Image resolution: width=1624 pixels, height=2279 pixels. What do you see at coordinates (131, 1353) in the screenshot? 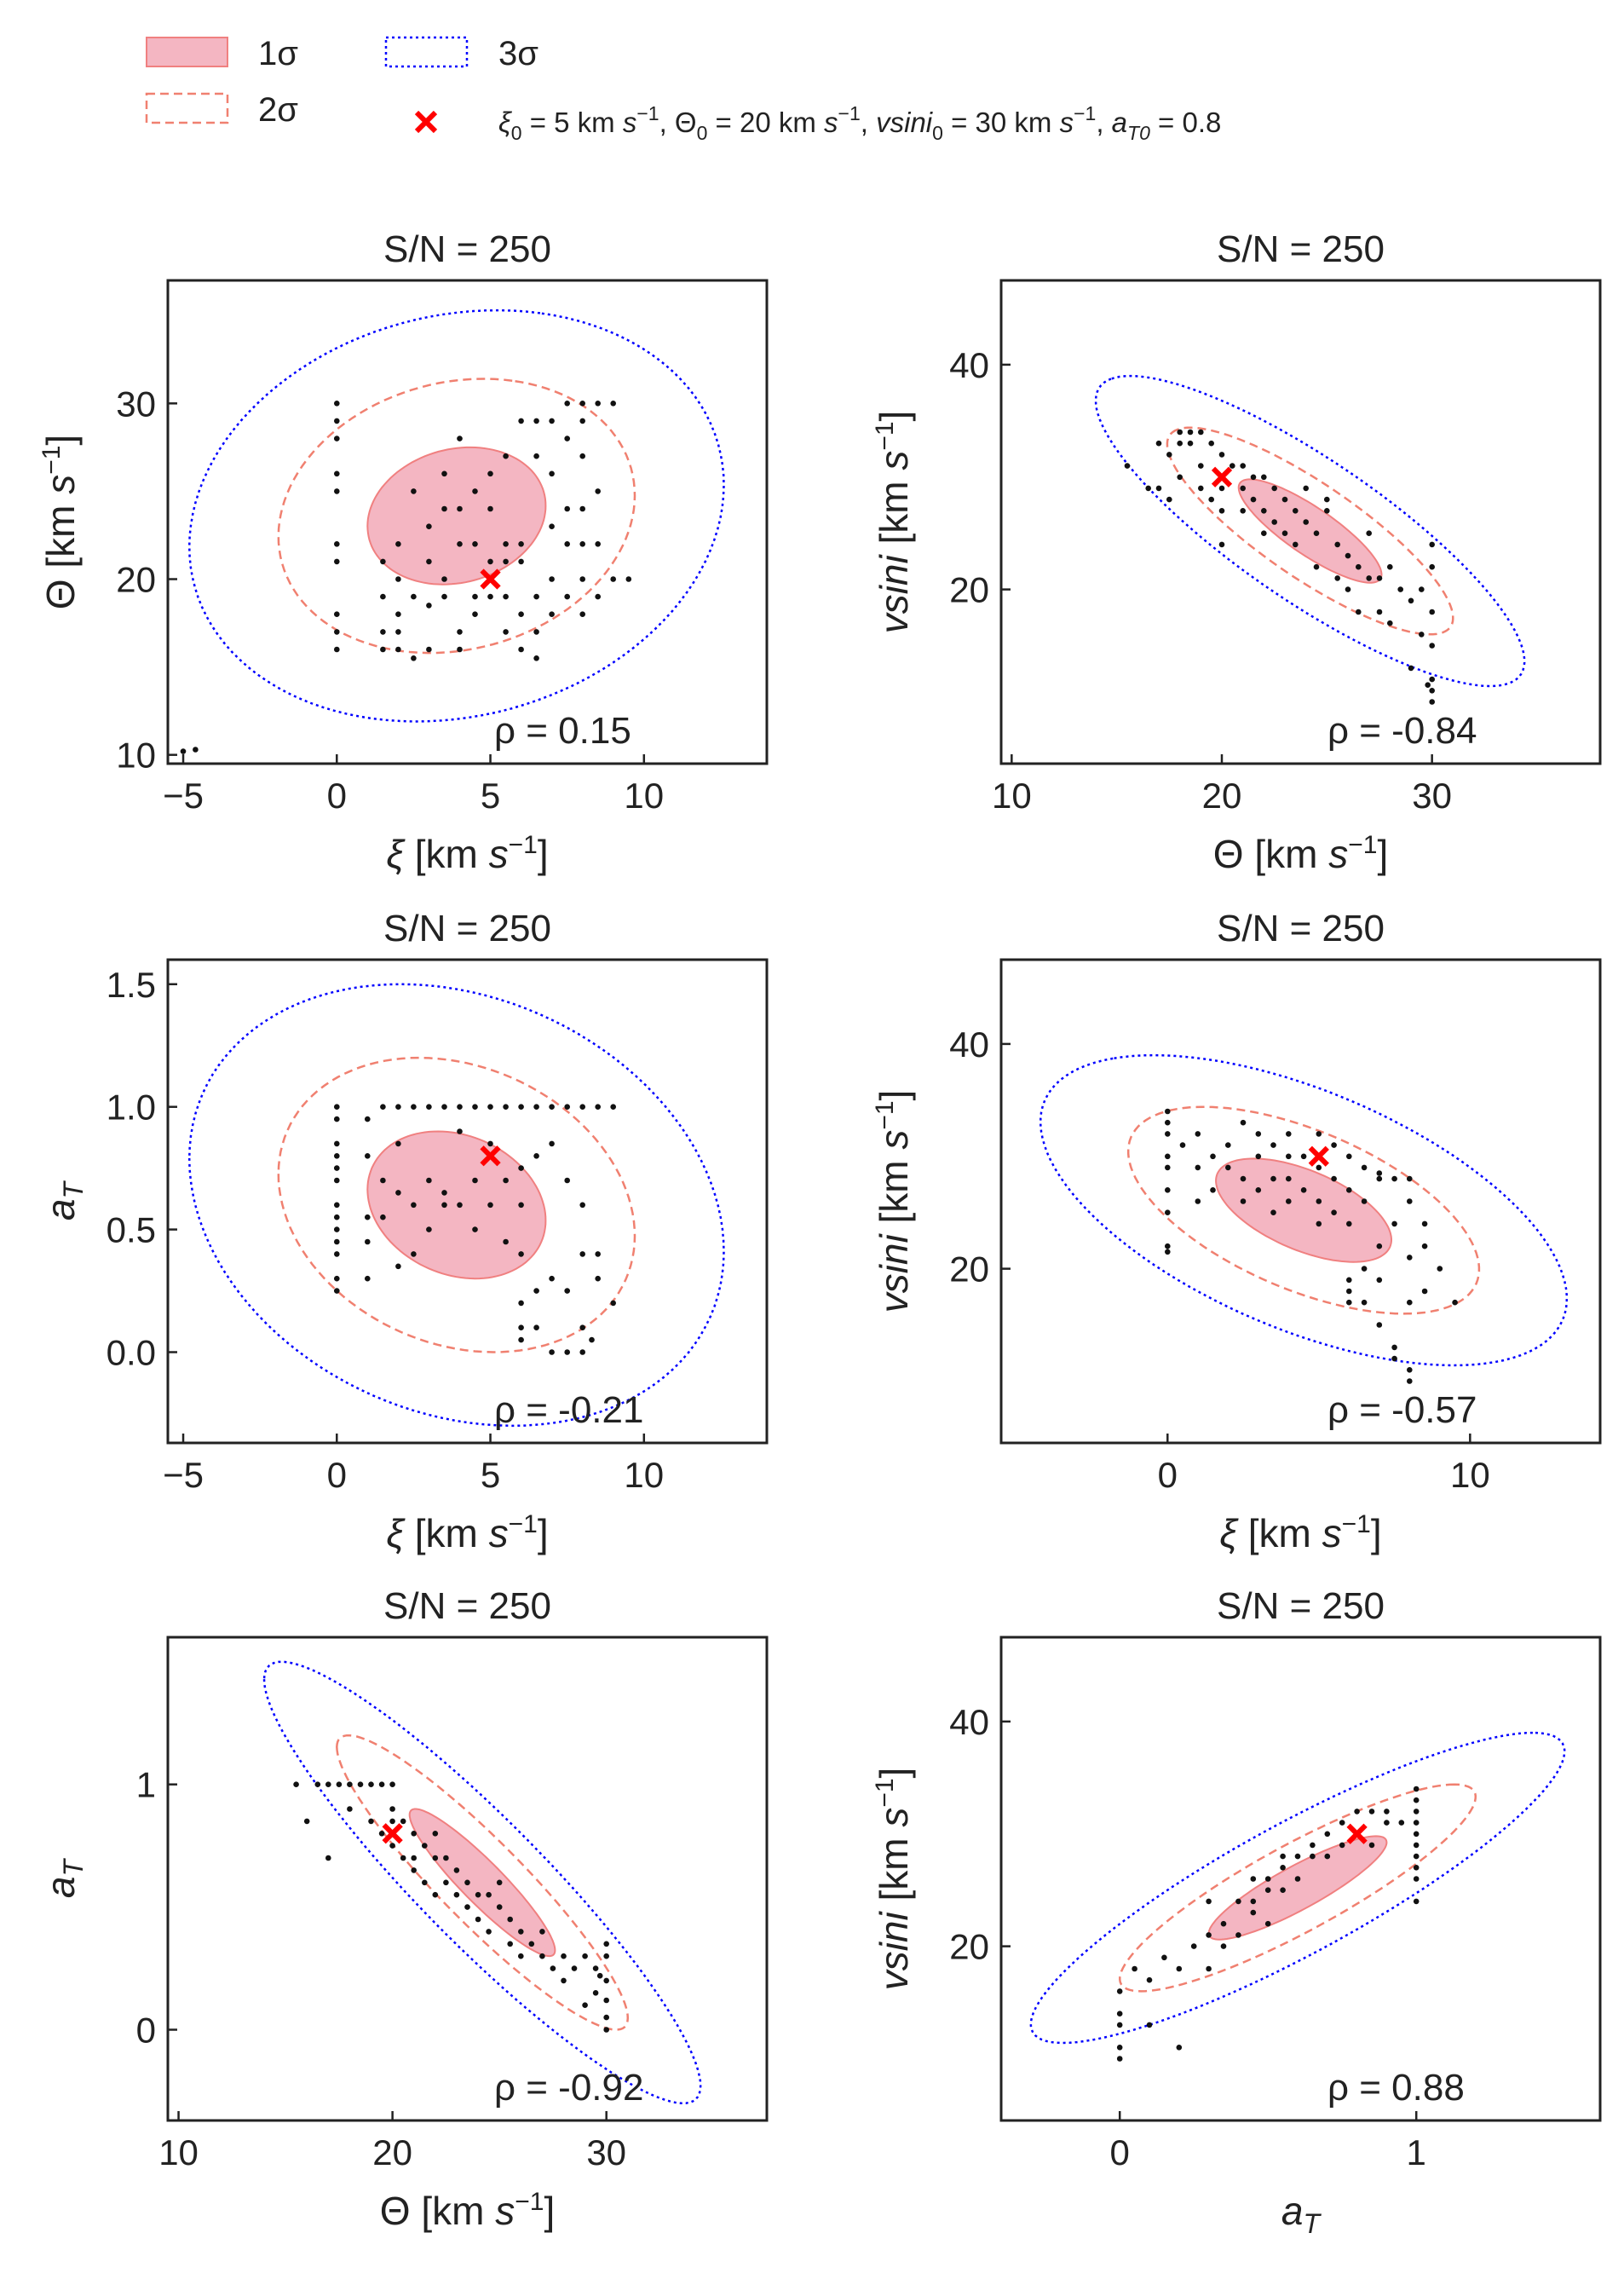
I see `panel-3-ytick-label-0: 0.0` at bounding box center [131, 1353].